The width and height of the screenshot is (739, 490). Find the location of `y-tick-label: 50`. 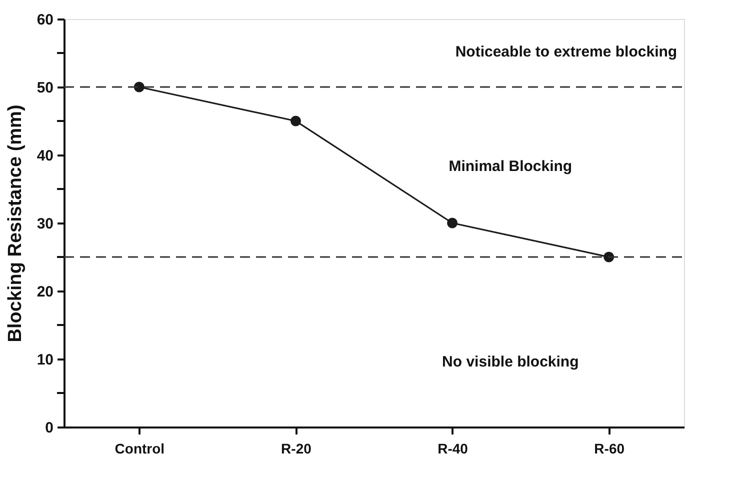

y-tick-label: 50 is located at coordinates (45, 88).